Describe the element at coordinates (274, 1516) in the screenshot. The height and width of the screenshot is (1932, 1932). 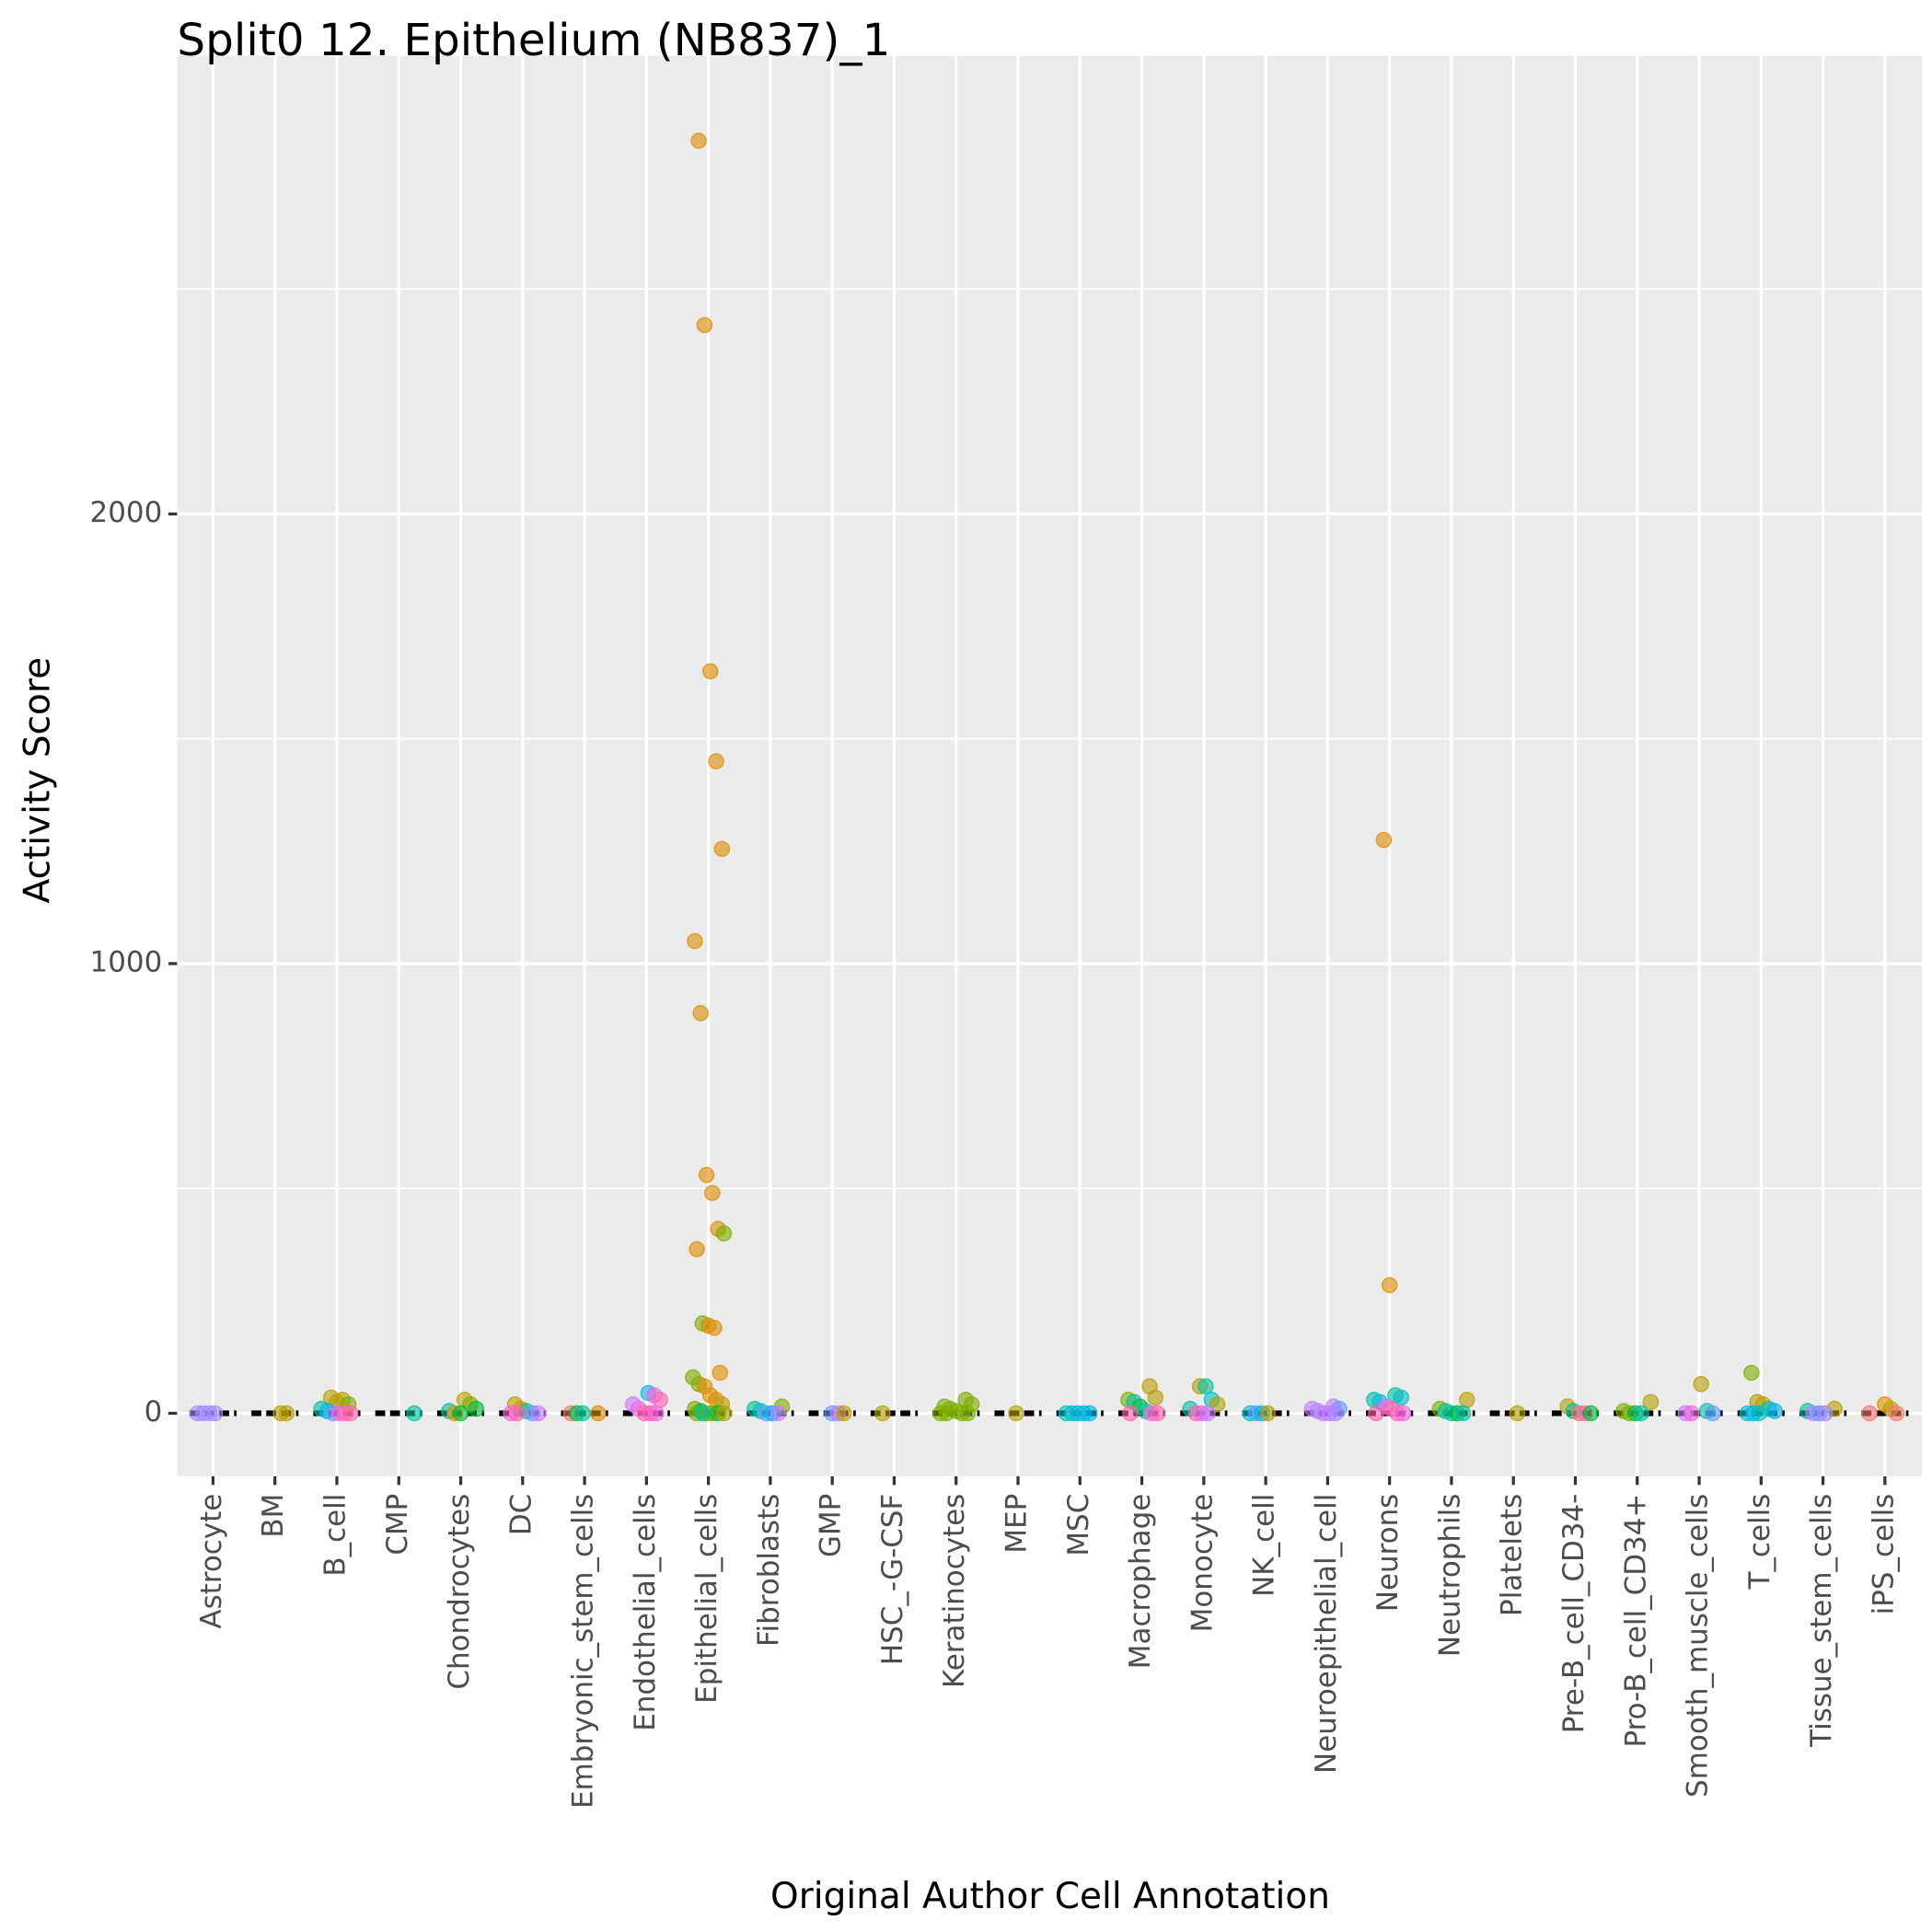
I see `x-tick-label: BM` at that location.